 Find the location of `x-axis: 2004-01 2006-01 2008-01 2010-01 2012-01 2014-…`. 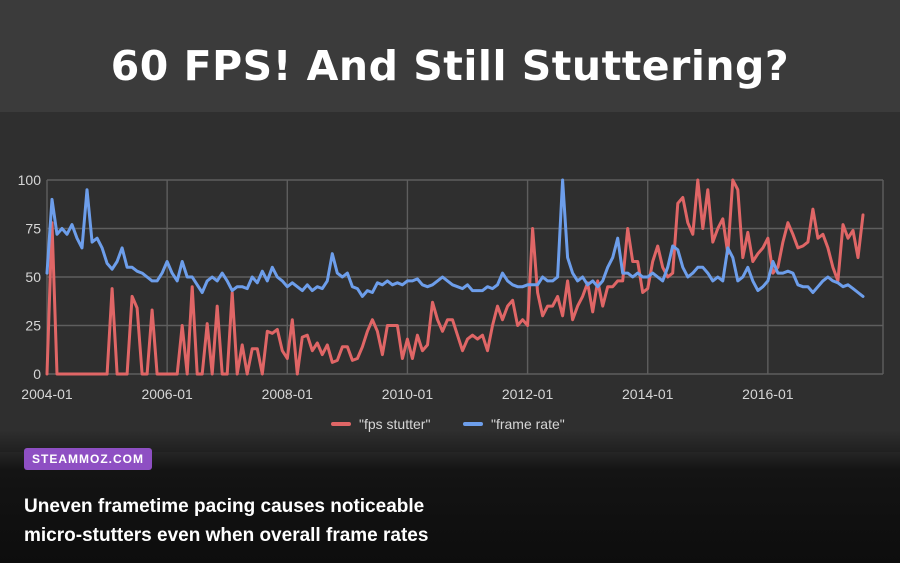

x-axis: 2004-01 2006-01 2008-01 2010-01 2012-01 2014-… is located at coordinates (407, 394).